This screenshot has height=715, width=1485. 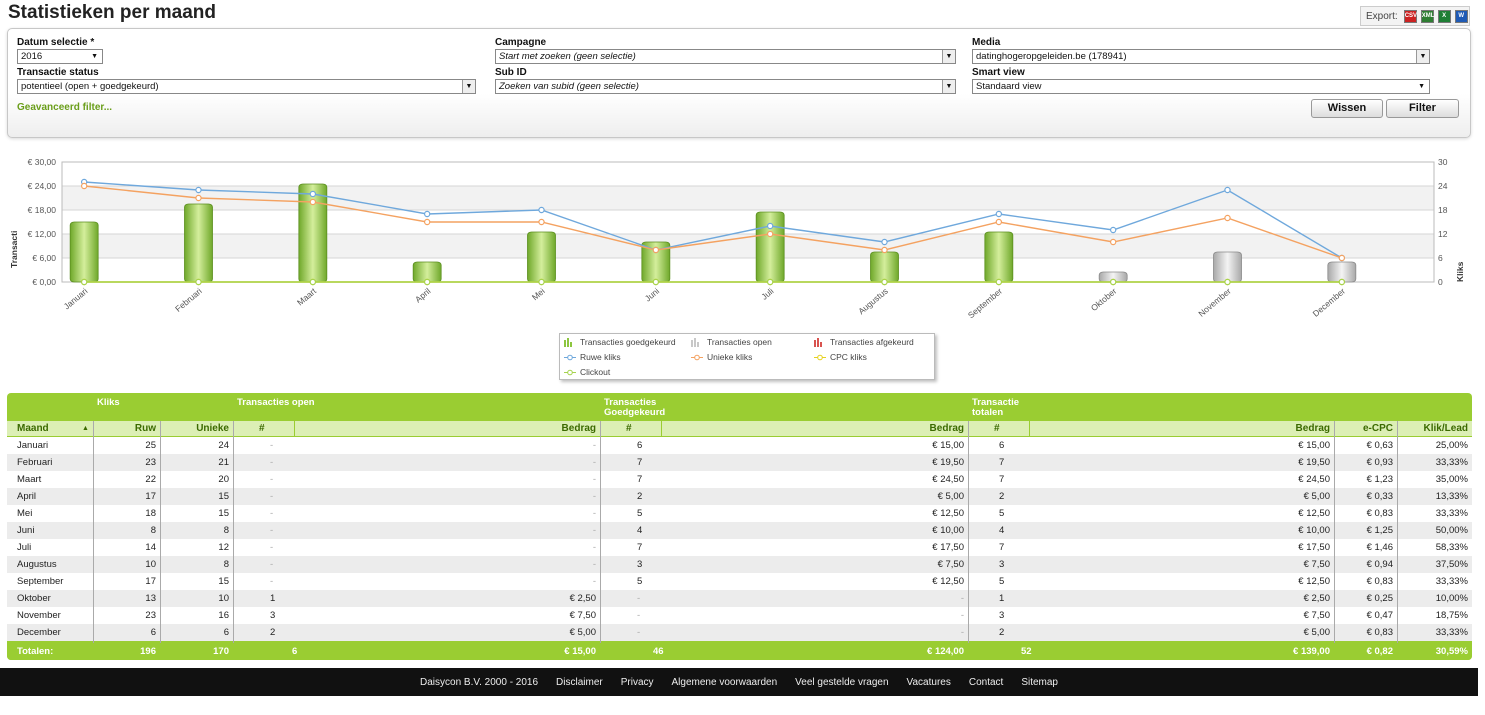 I want to click on cell-goed-bedrag: € 12,50, so click(x=948, y=513).